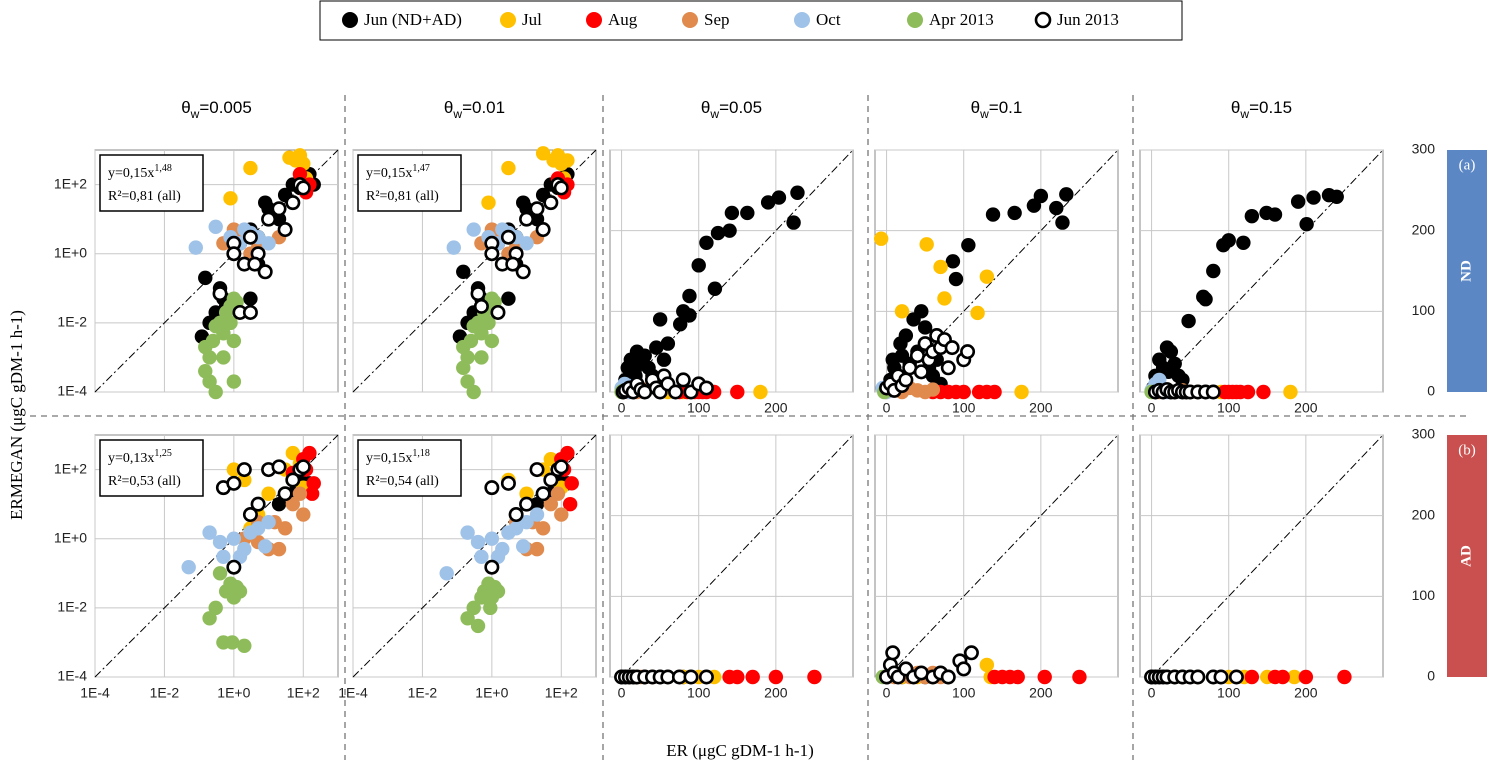 Image resolution: width=1490 pixels, height=767 pixels. What do you see at coordinates (144, 196) in the screenshot?
I see `annotation: R²=0,81 (all)` at bounding box center [144, 196].